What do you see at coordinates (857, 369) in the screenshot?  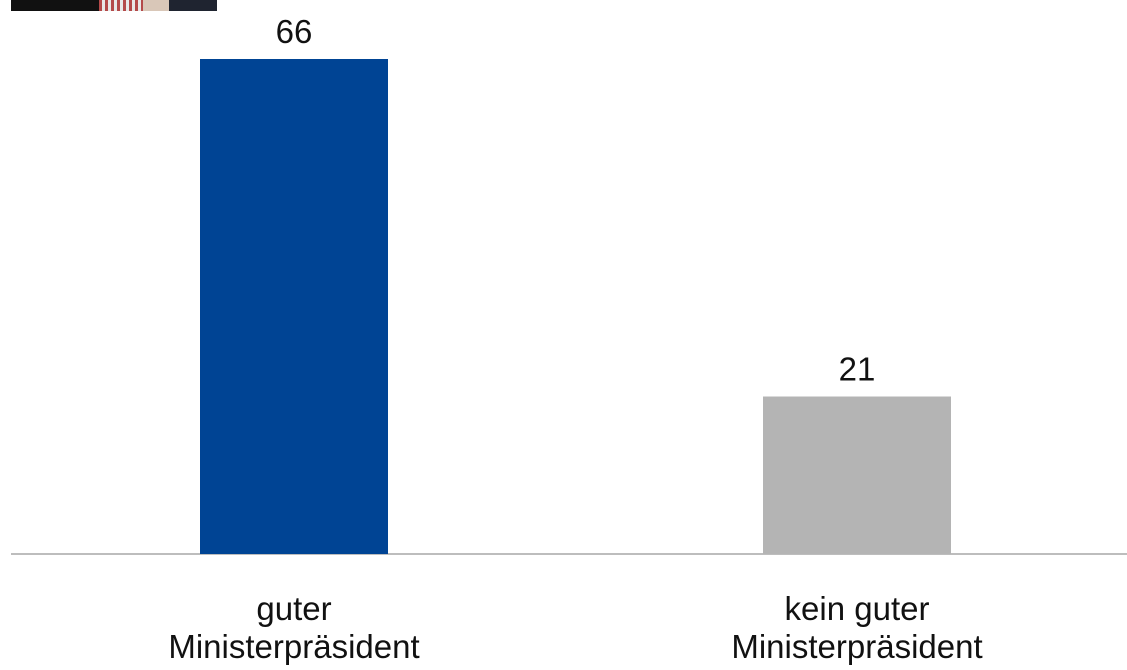 I see `data-label-2: 21` at bounding box center [857, 369].